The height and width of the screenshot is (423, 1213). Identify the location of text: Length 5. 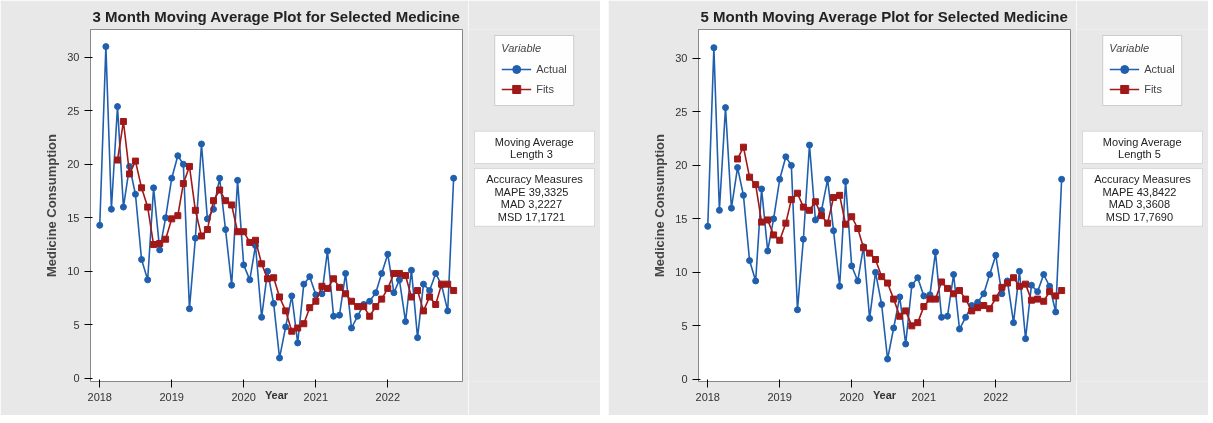
(1139, 154).